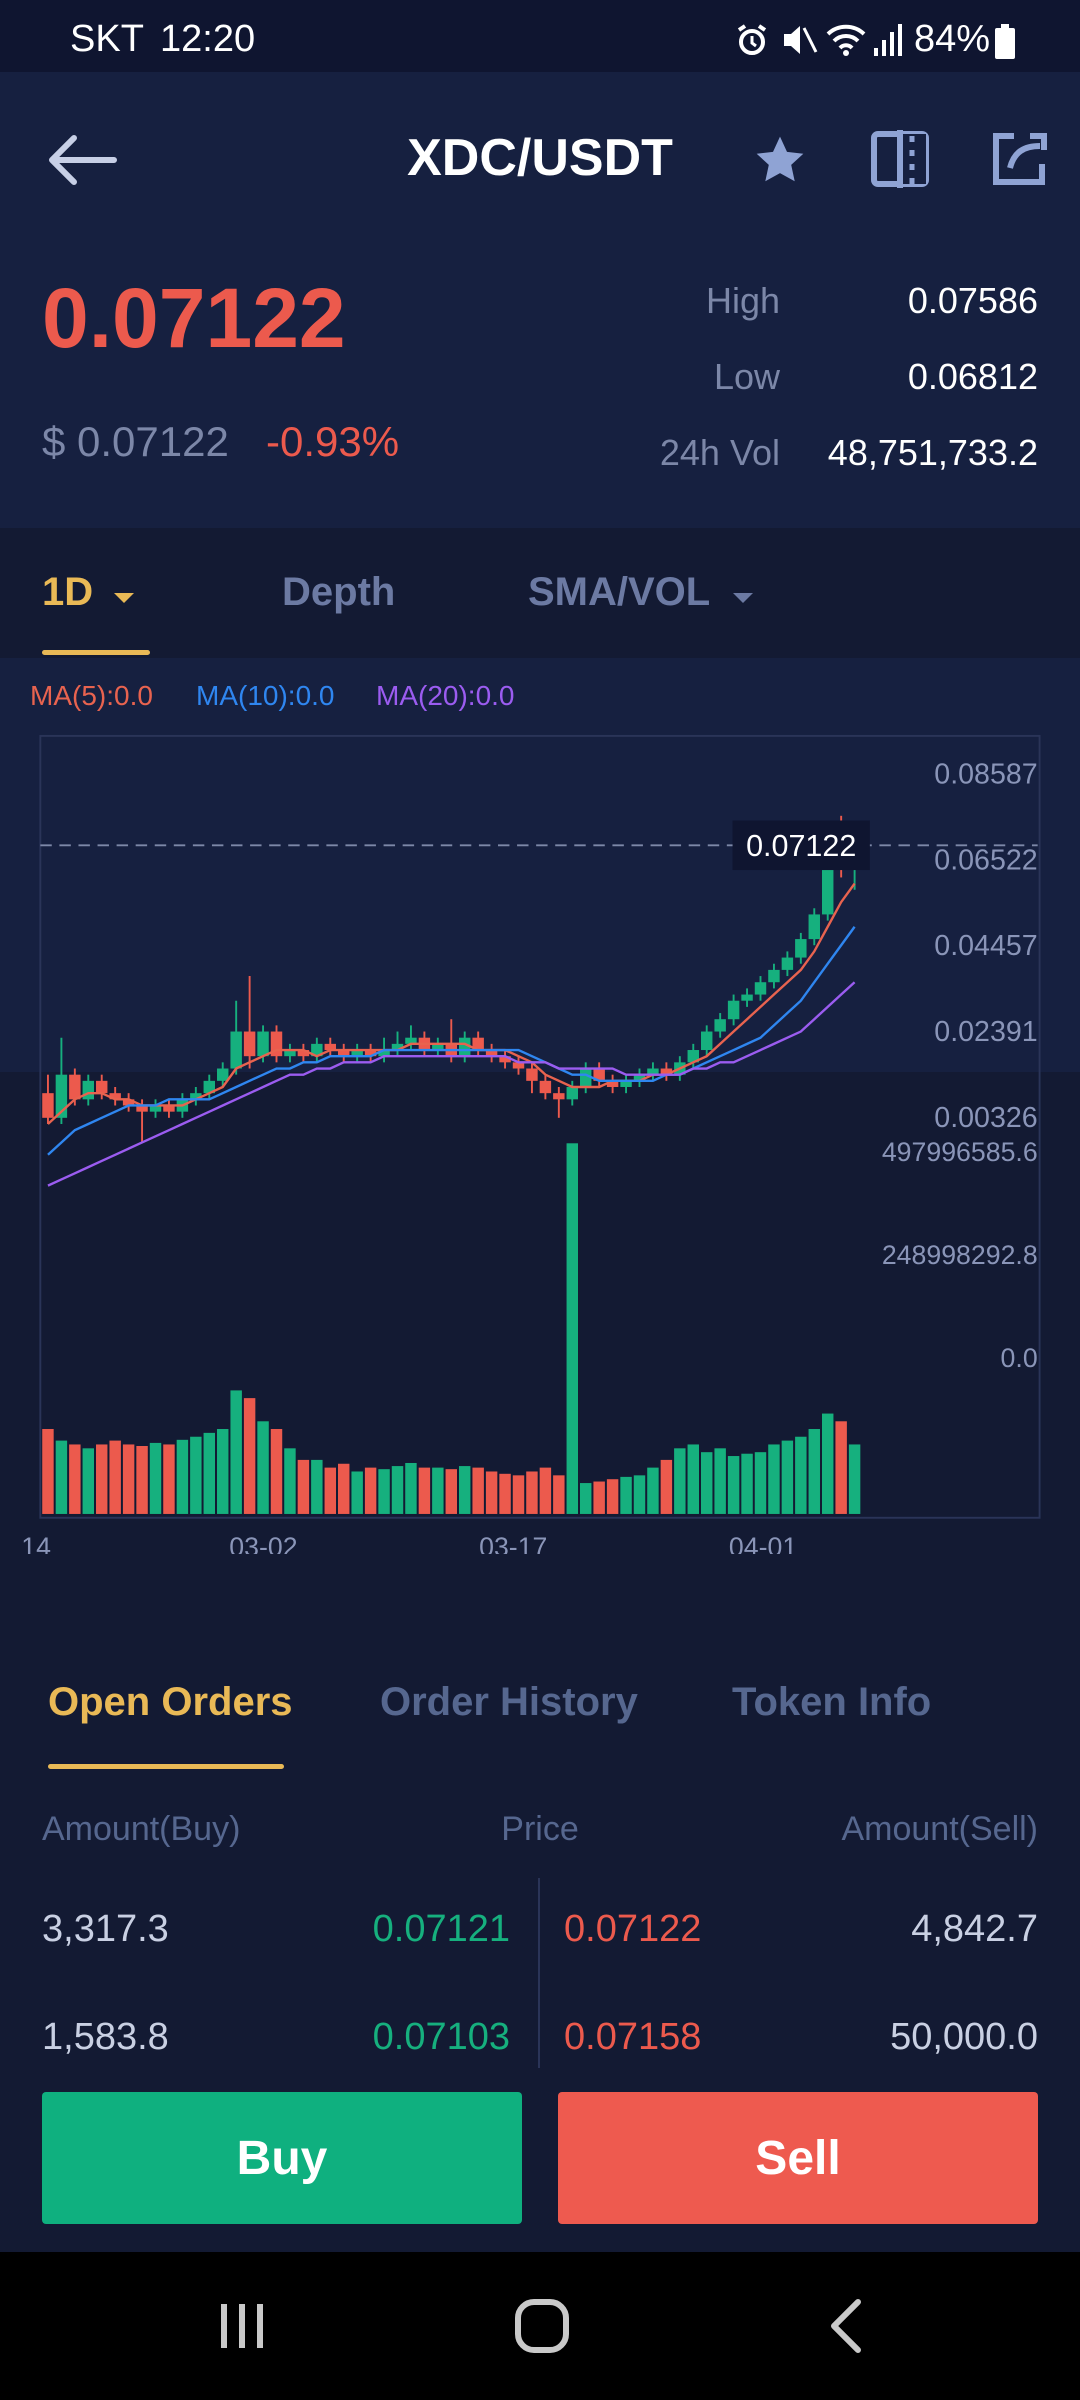 Image resolution: width=1080 pixels, height=2400 pixels. Describe the element at coordinates (832, 1702) in the screenshot. I see `tab-token-info: Token Info` at that location.